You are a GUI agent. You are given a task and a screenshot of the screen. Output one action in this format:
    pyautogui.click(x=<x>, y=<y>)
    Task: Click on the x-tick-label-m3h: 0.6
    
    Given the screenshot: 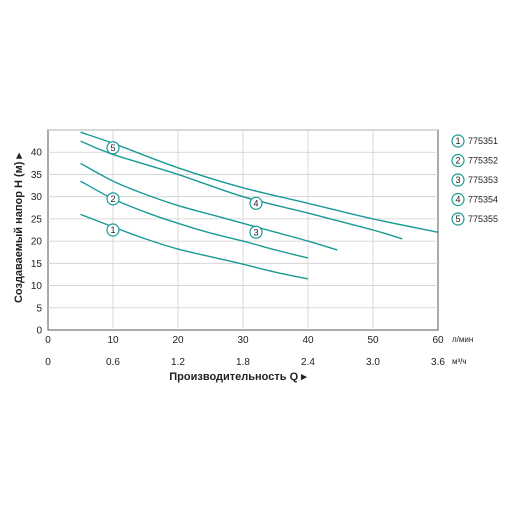 What is the action you would take?
    pyautogui.click(x=113, y=362)
    